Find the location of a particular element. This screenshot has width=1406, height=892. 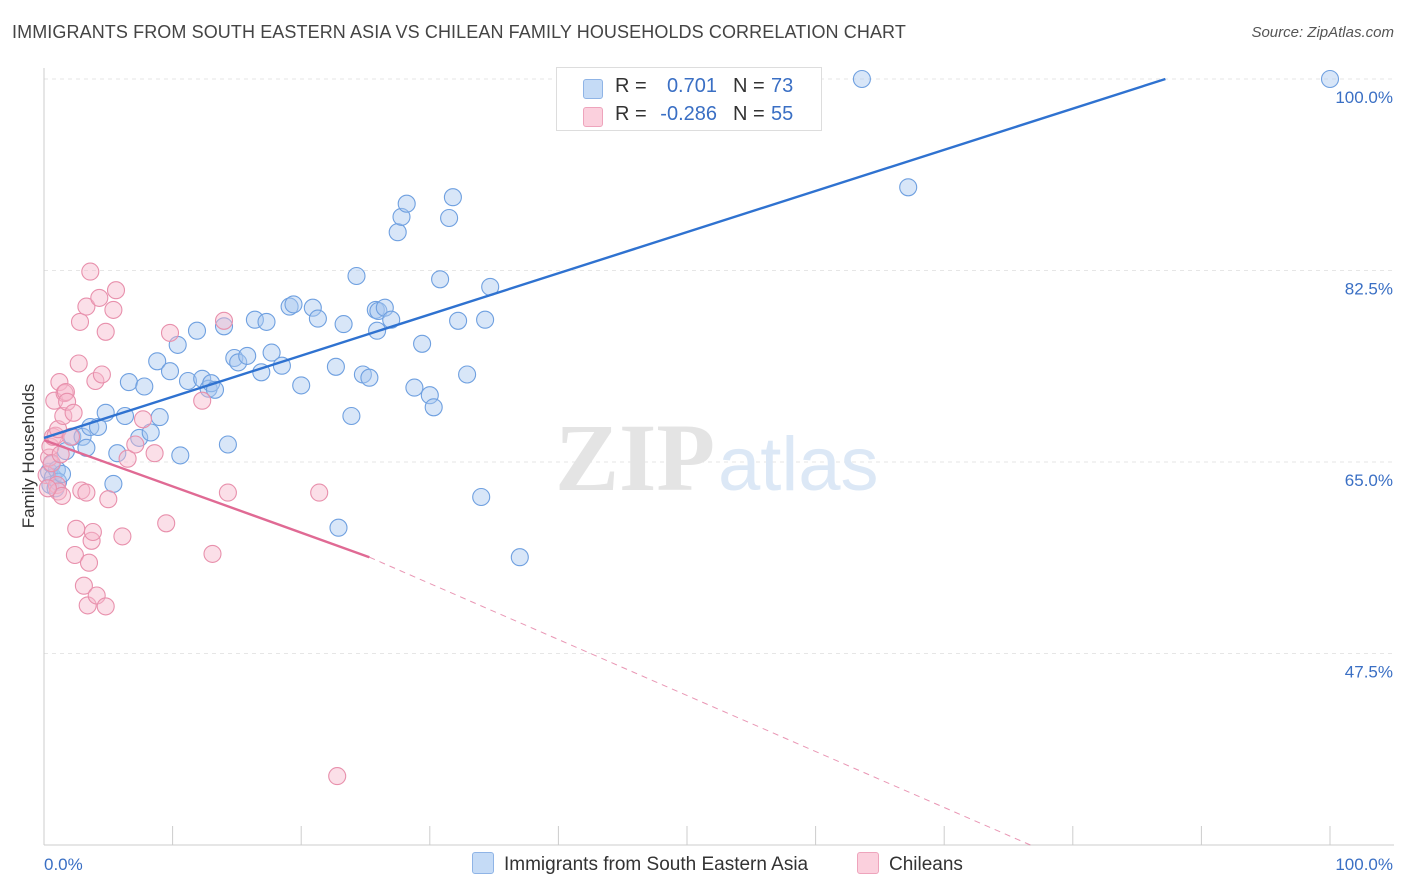

r-value: 0.701 is located at coordinates (691, 86).